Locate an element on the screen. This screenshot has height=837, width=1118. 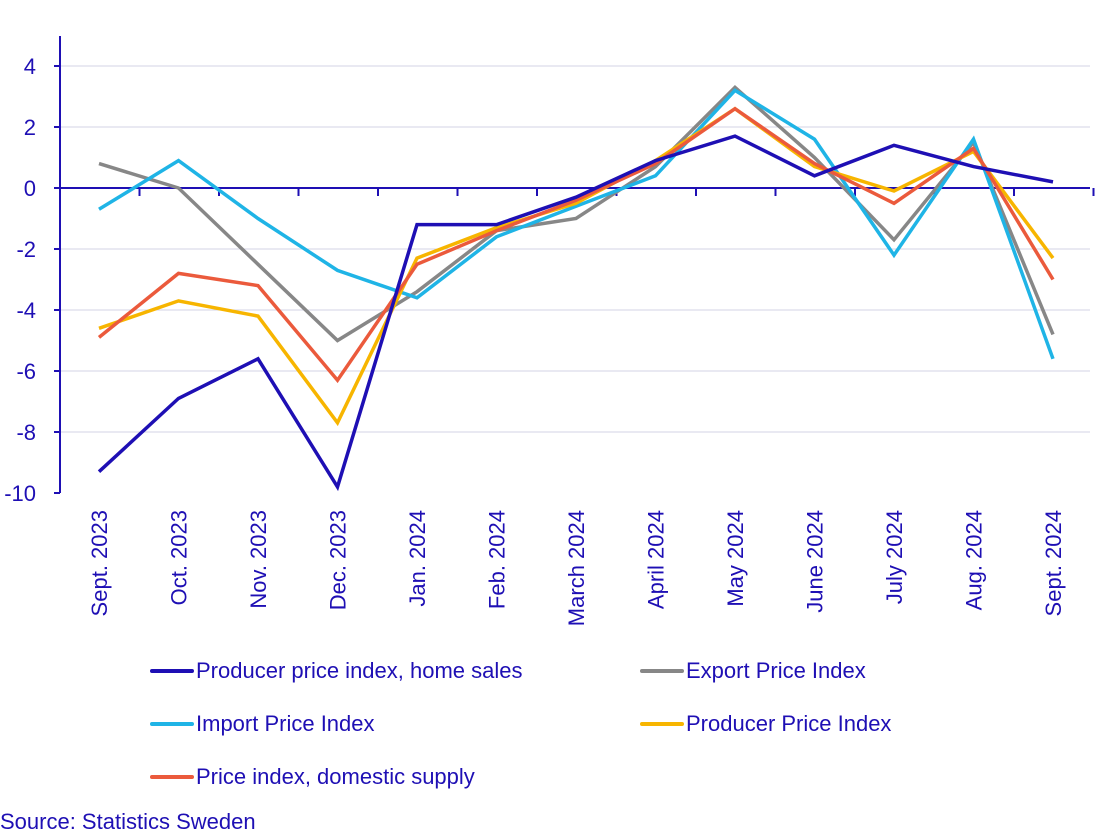
legend-label: Export Price Index is located at coordinates (776, 670).